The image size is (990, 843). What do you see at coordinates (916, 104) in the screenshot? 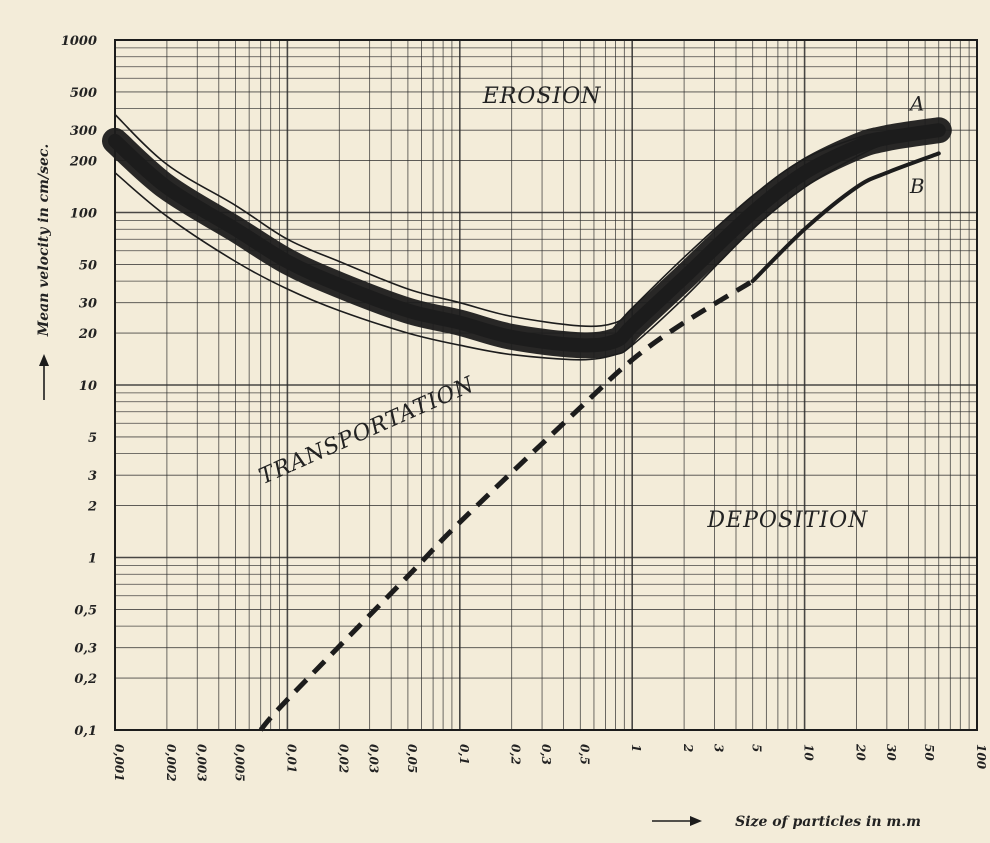
I see `curve-label: A` at bounding box center [916, 104].